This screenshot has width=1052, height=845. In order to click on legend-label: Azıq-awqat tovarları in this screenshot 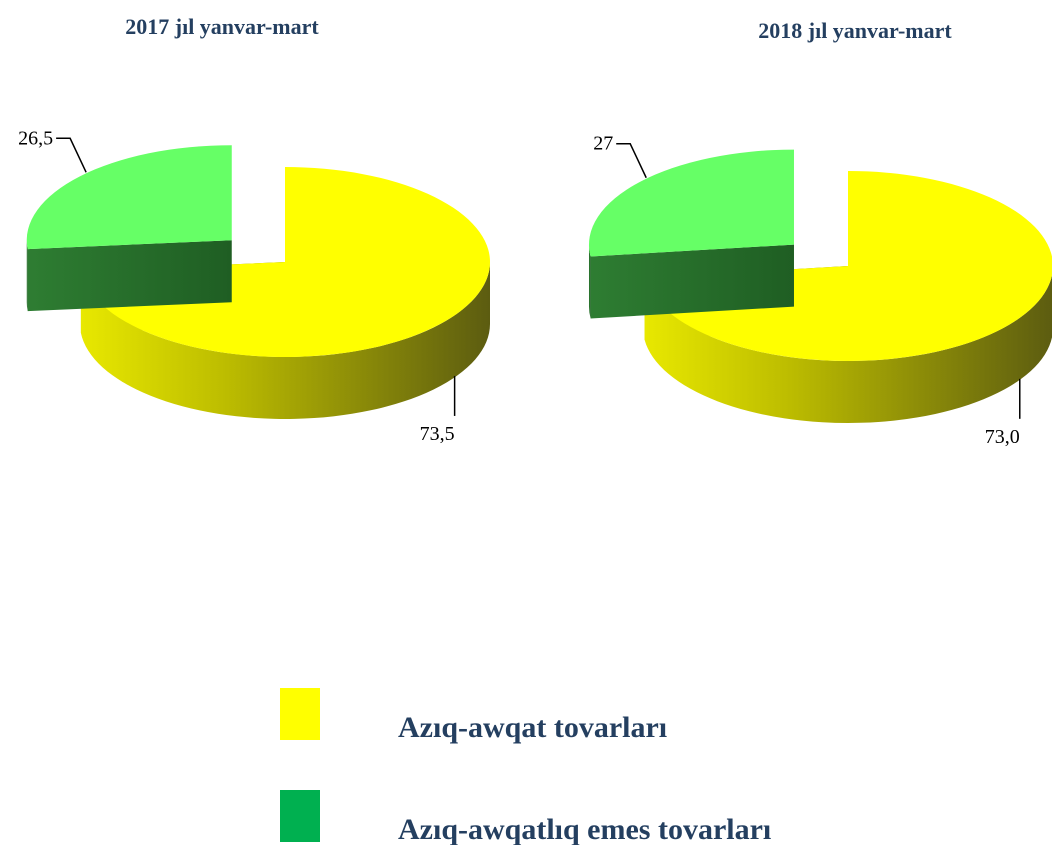, I will do `click(532, 727)`.